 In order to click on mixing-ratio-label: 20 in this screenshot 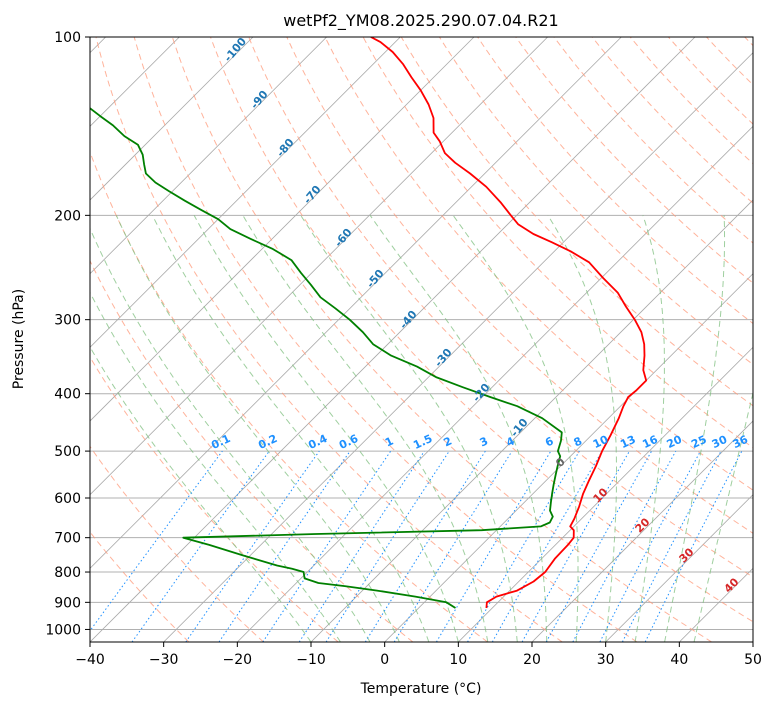, I will do `click(675, 442)`.